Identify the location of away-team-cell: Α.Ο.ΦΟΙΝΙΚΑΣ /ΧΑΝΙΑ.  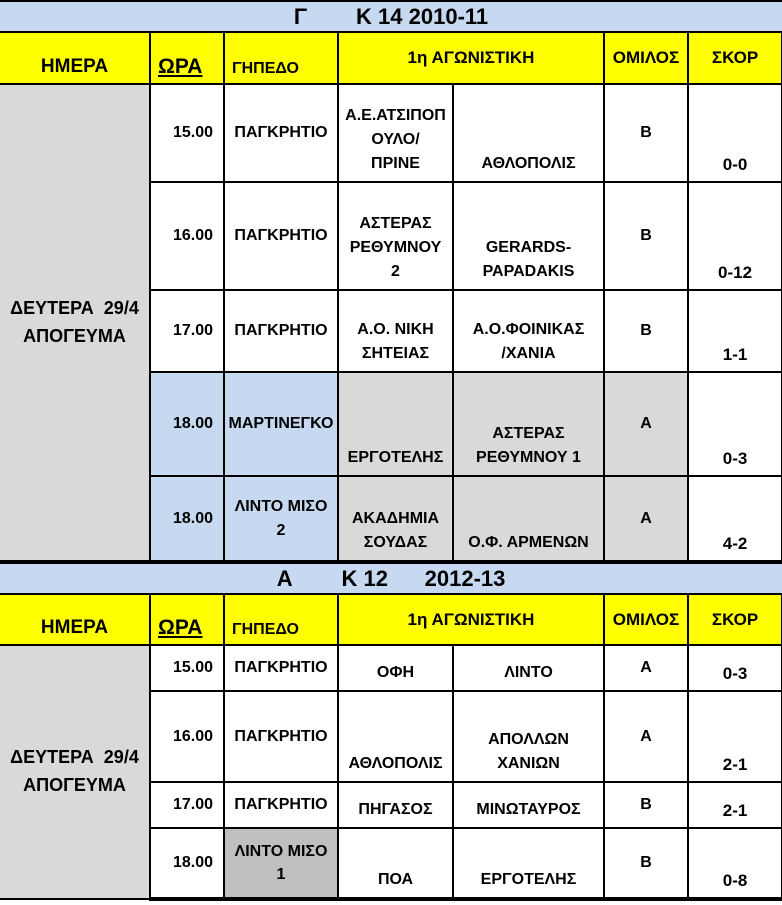
(528, 331).